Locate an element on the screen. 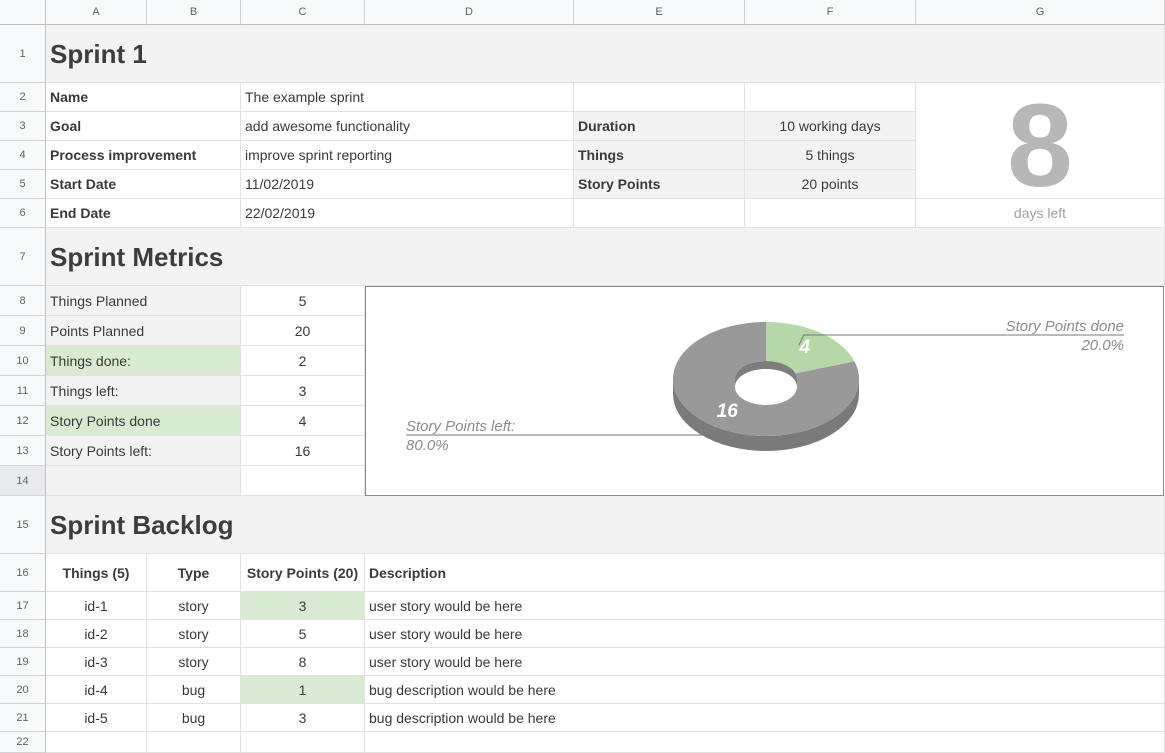 The image size is (1165, 753). backlog-item-id: id-5 is located at coordinates (96, 718).